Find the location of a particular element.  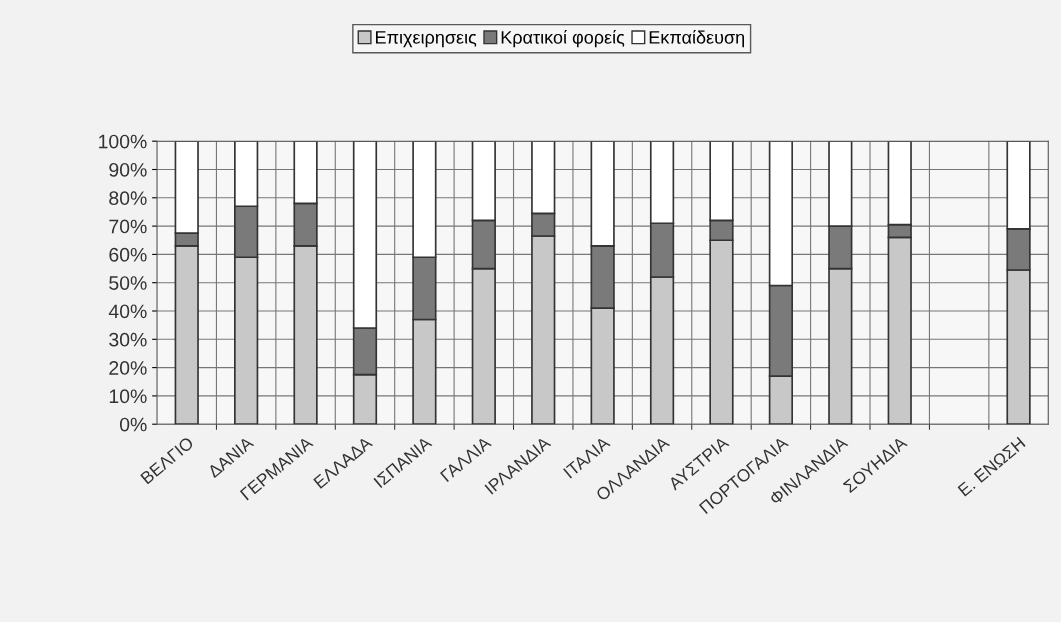

legend-label: Εκπαίδευση is located at coordinates (696, 38).